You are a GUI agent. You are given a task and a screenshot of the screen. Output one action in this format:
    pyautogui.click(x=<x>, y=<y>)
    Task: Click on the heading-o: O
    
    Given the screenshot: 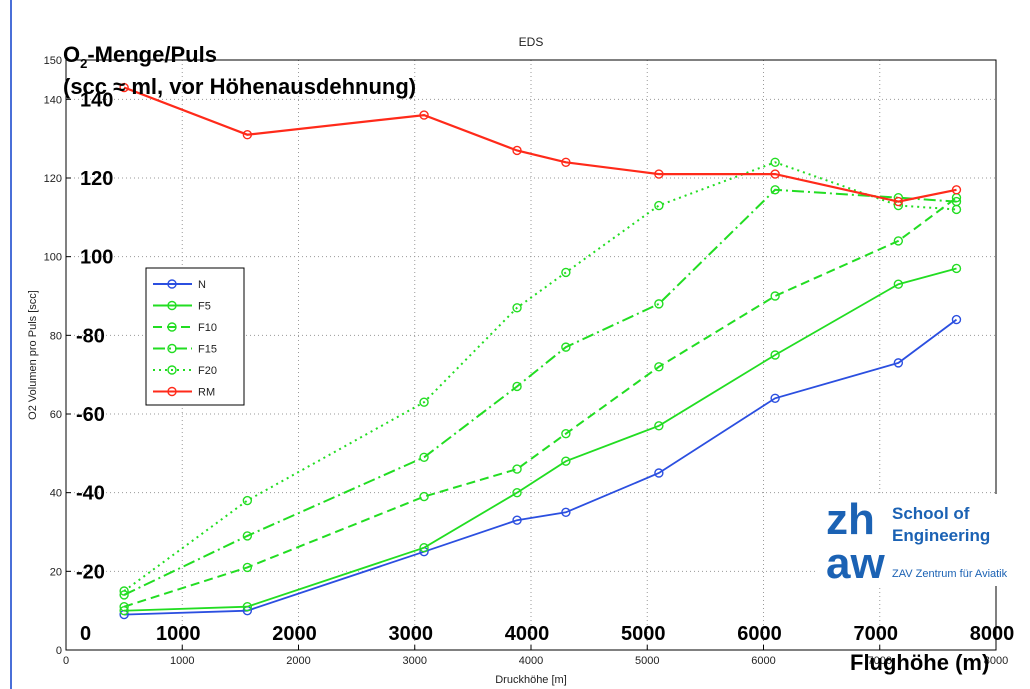 What is the action you would take?
    pyautogui.click(x=71, y=54)
    